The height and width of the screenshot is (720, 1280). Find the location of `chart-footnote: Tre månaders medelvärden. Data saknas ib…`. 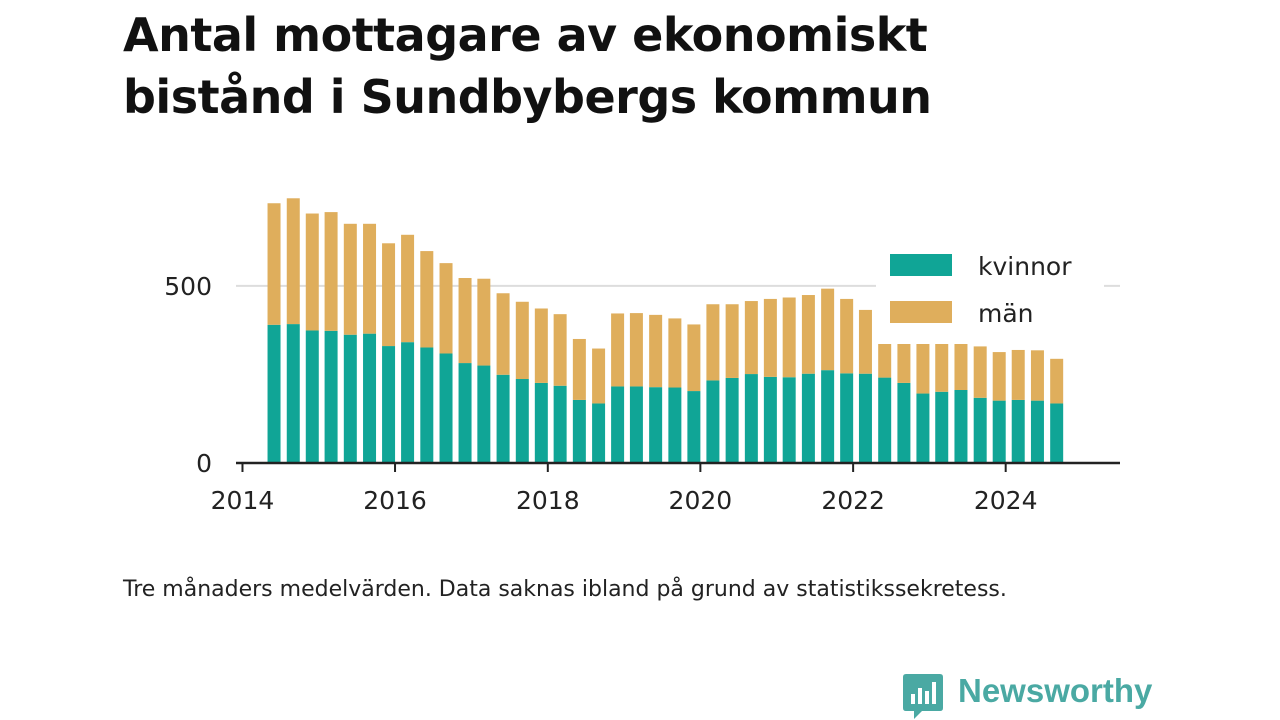

chart-footnote: Tre månaders medelvärden. Data saknas ib… is located at coordinates (565, 589).